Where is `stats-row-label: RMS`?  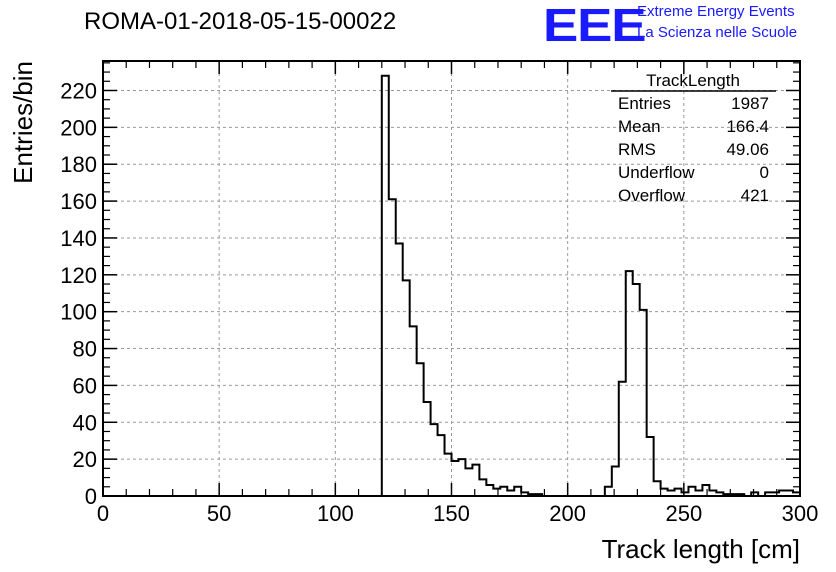 stats-row-label: RMS is located at coordinates (637, 149).